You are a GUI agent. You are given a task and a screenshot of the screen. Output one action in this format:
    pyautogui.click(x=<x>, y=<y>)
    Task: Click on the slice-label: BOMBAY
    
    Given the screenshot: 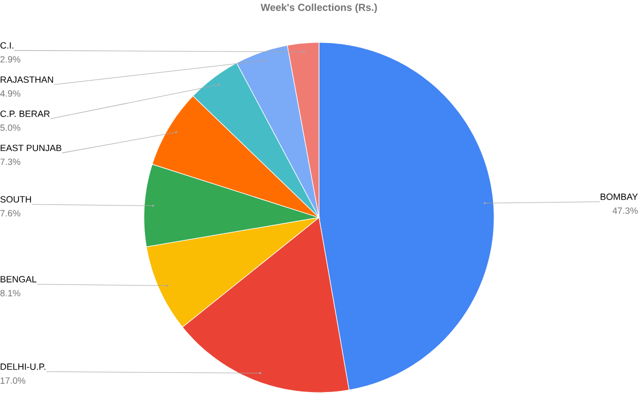 What is the action you would take?
    pyautogui.click(x=619, y=197)
    